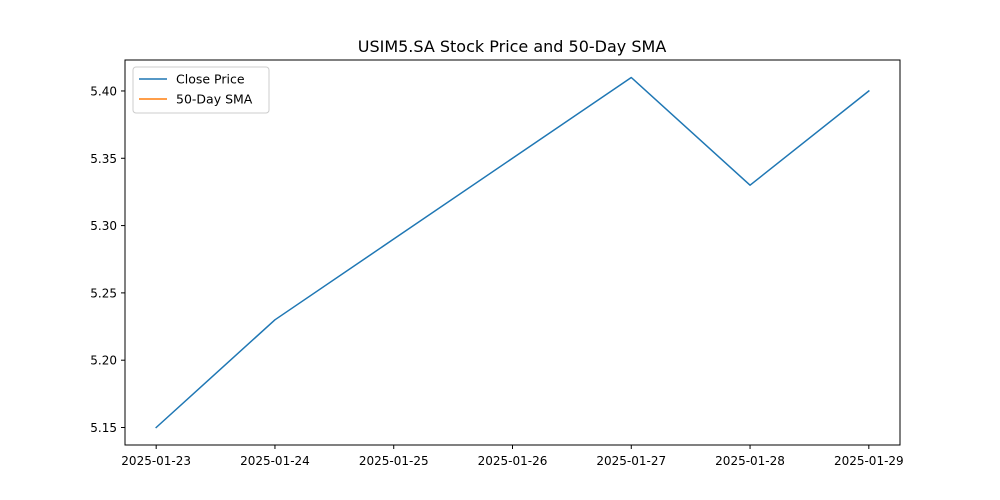  I want to click on legend: Close Price 50-Day SMA, so click(201, 90).